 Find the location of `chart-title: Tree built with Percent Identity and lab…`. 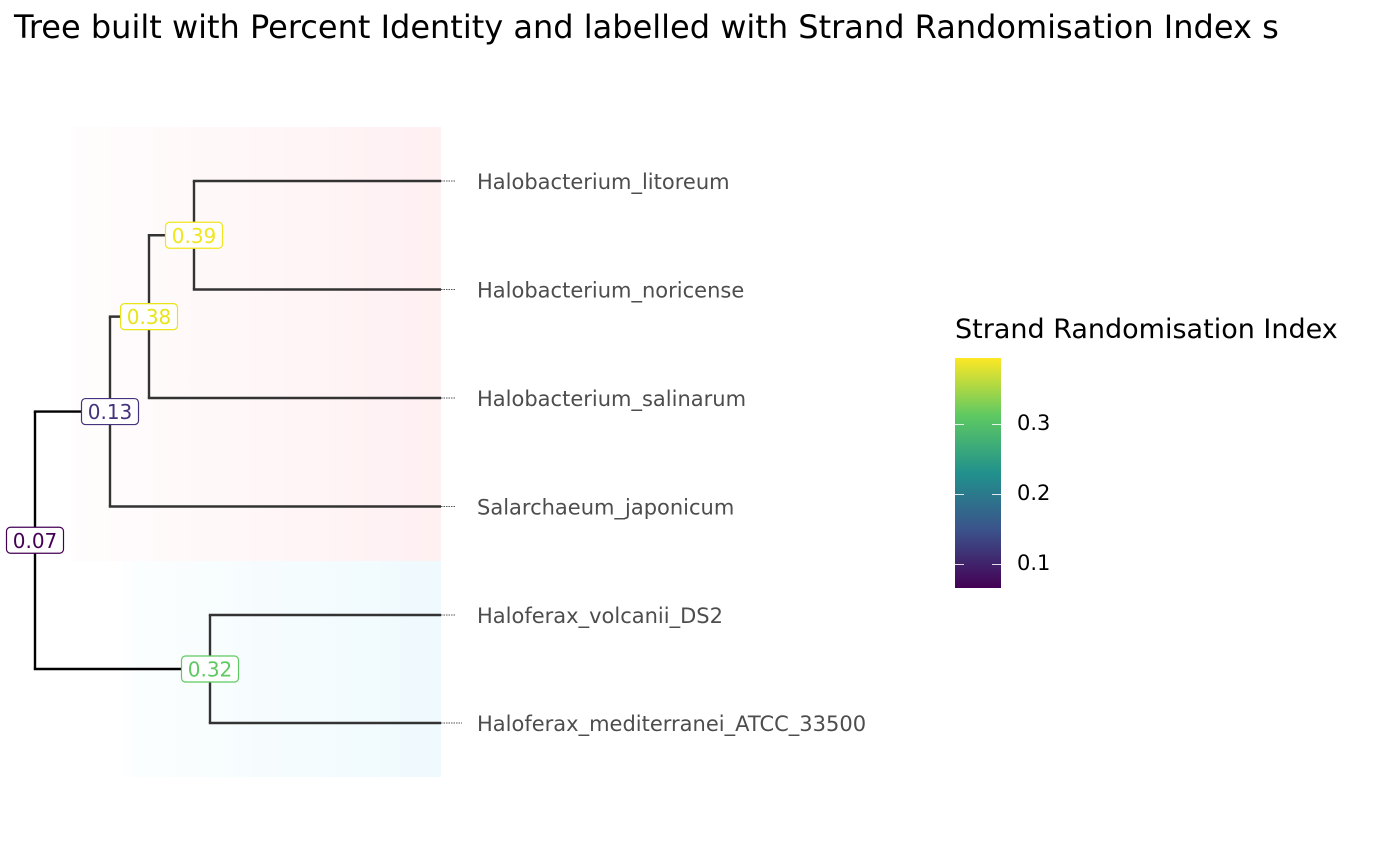

chart-title: Tree built with Percent Identity and lab… is located at coordinates (646, 27).